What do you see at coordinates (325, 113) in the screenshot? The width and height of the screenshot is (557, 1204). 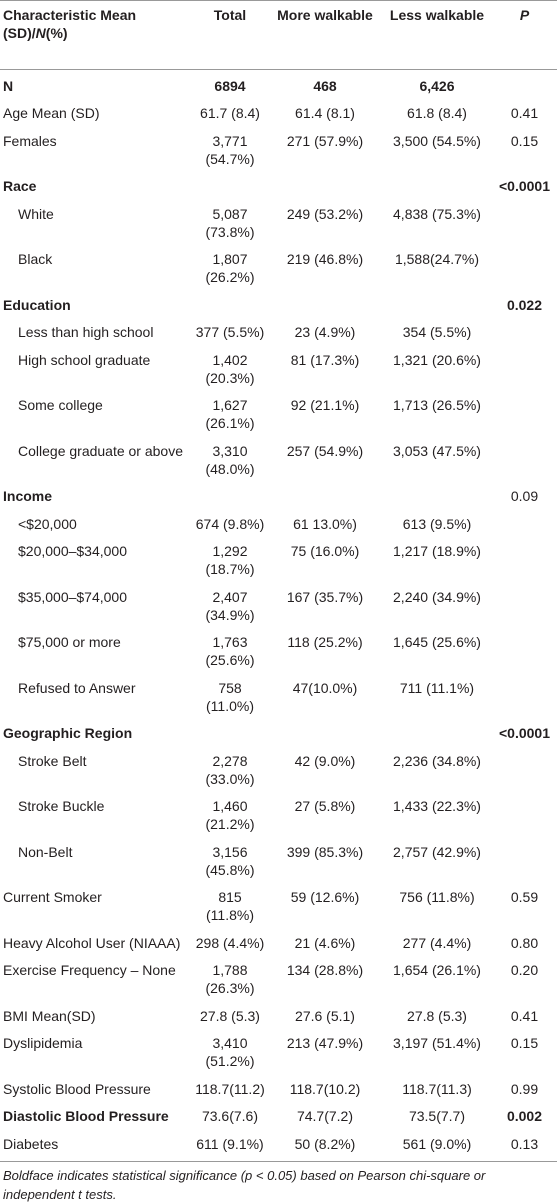 I see `cell: 61.4 (8.1)` at bounding box center [325, 113].